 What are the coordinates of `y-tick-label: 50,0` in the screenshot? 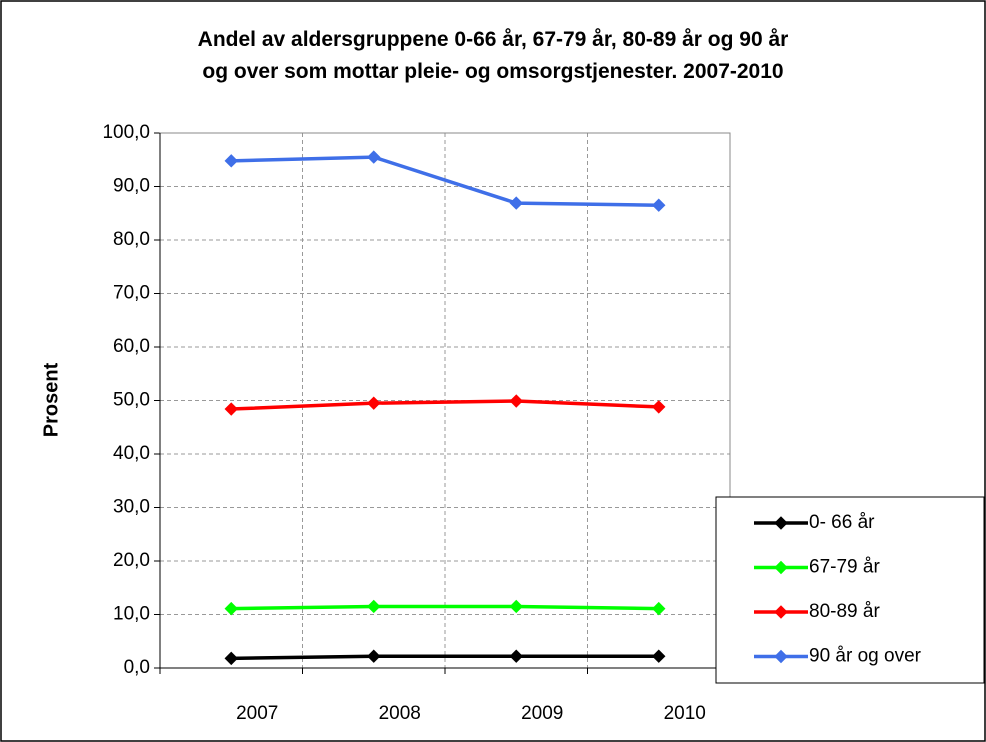 It's located at (131, 400).